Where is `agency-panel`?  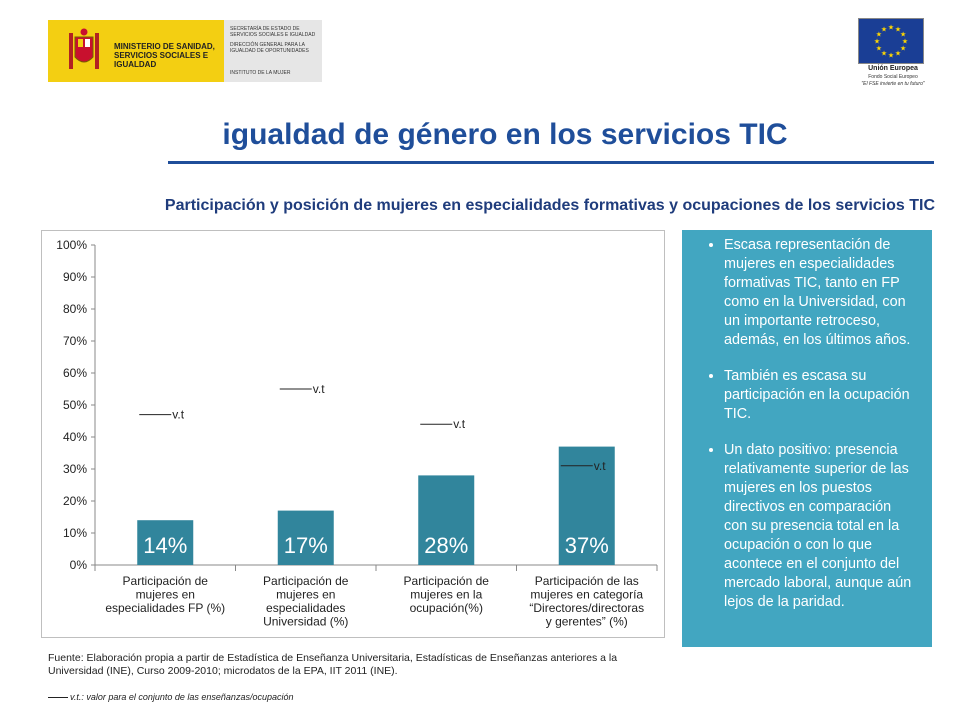
agency-panel is located at coordinates (273, 51).